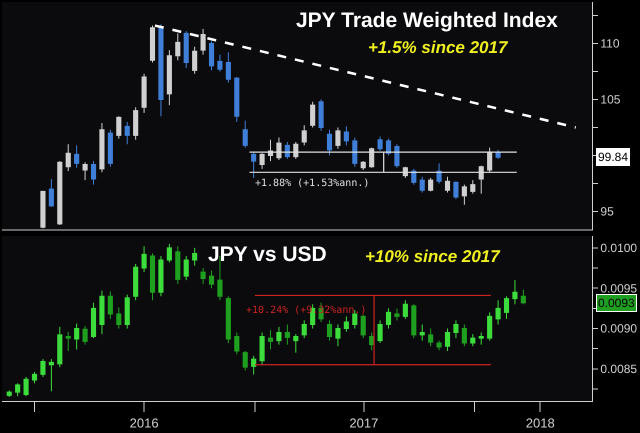 This screenshot has width=640, height=433. I want to click on x-tick-label: 2016, so click(144, 423).